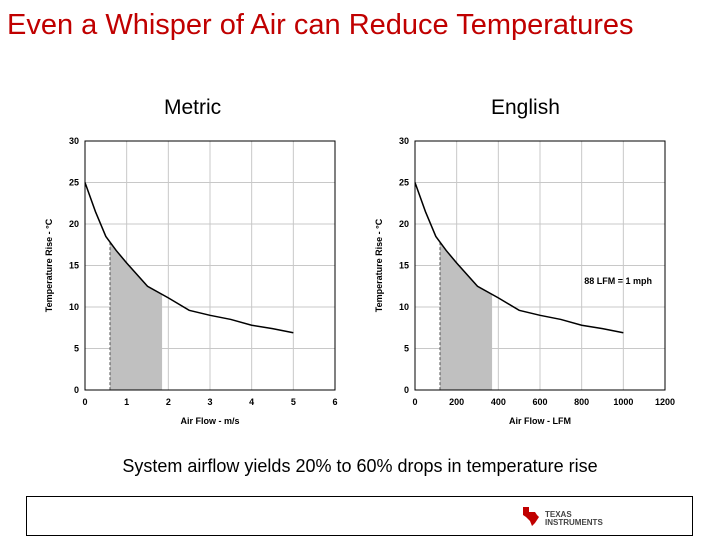  Describe the element at coordinates (209, 421) in the screenshot. I see `metric-x-axis-label: Air Flow - m/s` at that location.